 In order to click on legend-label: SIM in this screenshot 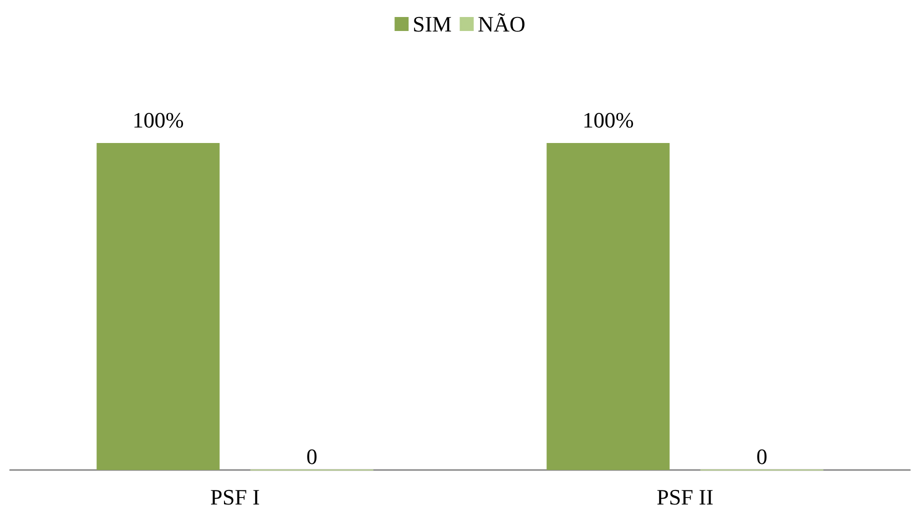, I will do `click(432, 24)`.